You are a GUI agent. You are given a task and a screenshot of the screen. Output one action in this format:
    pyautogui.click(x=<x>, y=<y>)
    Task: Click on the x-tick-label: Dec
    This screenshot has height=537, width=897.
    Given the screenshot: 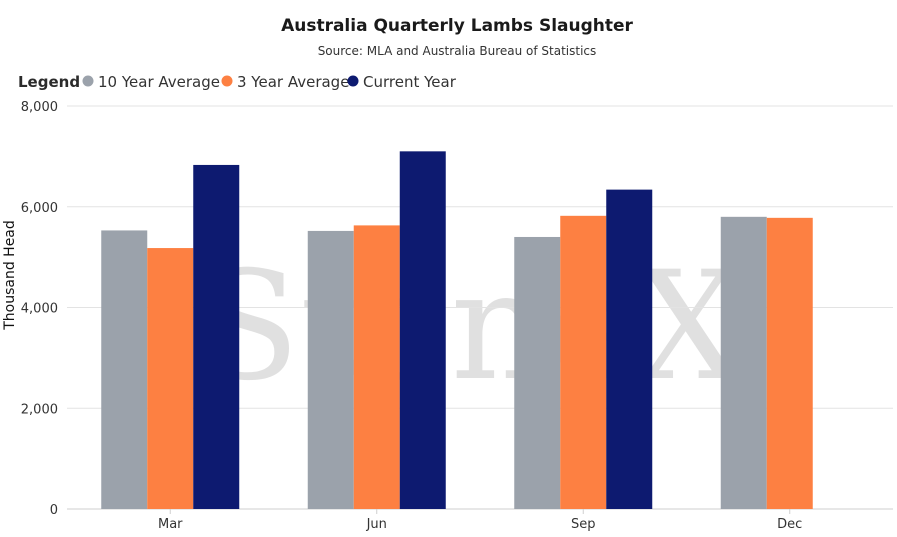 What is the action you would take?
    pyautogui.click(x=789, y=524)
    